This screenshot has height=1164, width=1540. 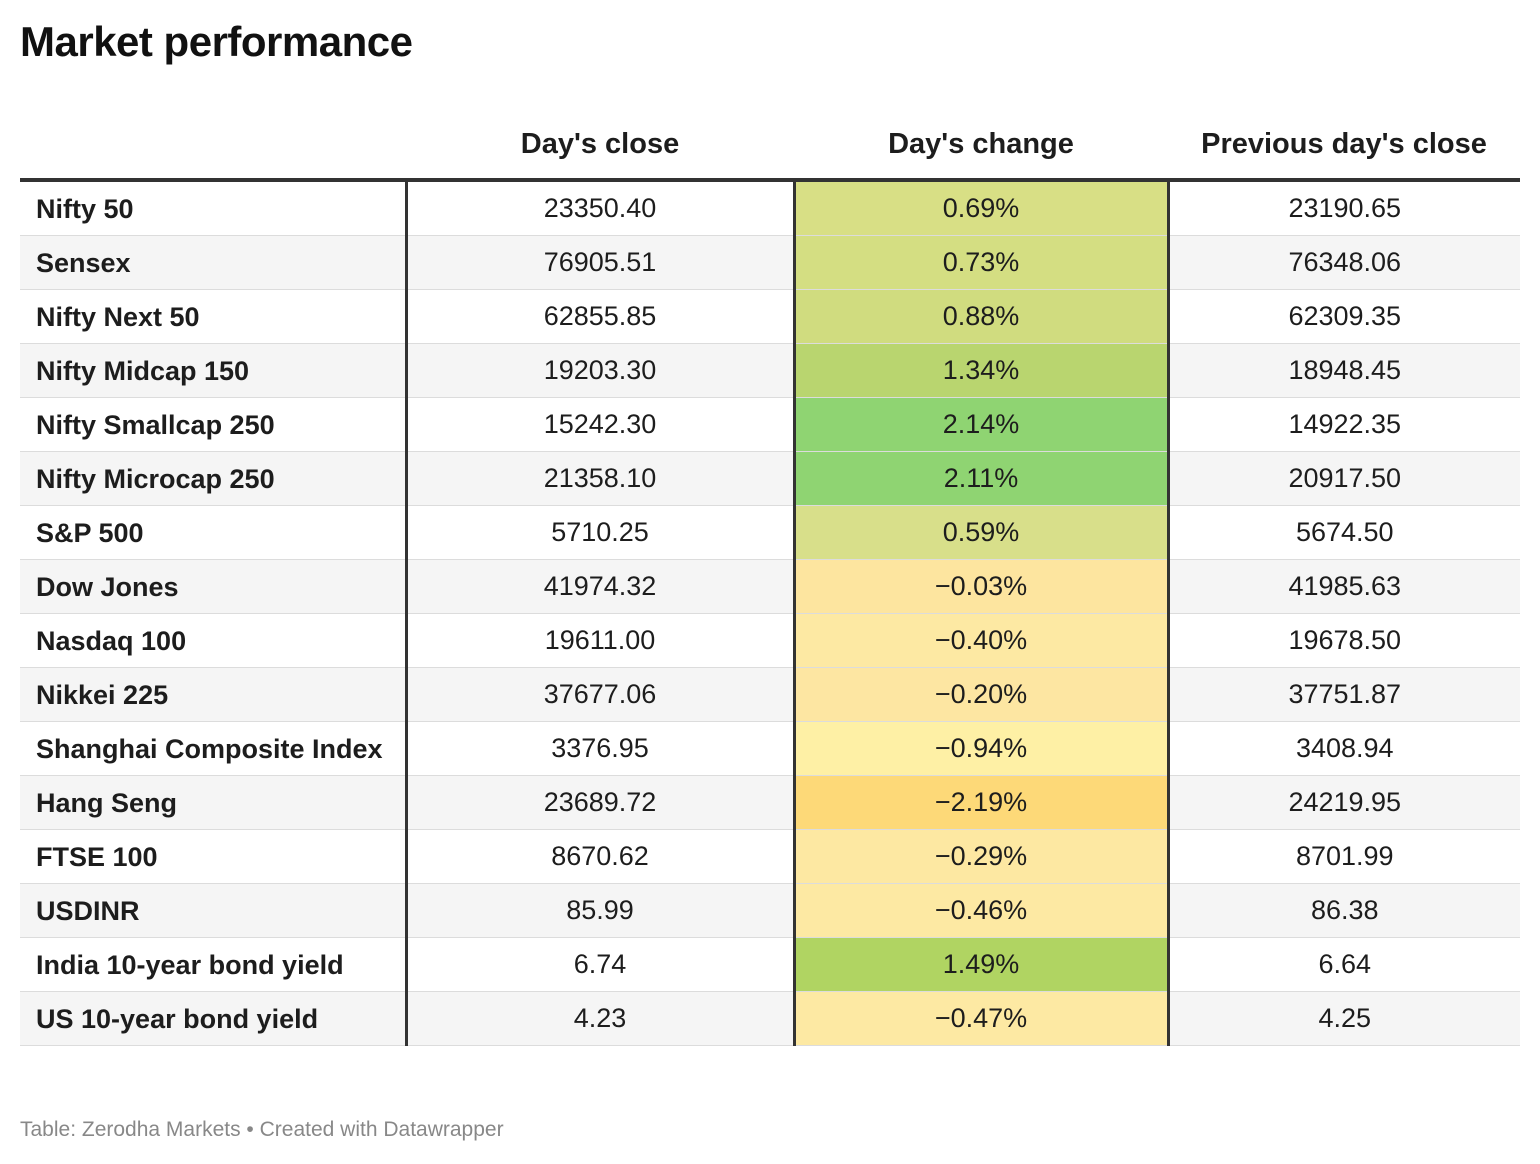 What do you see at coordinates (1343, 424) in the screenshot?
I see `previous-close-cell: 14922.35` at bounding box center [1343, 424].